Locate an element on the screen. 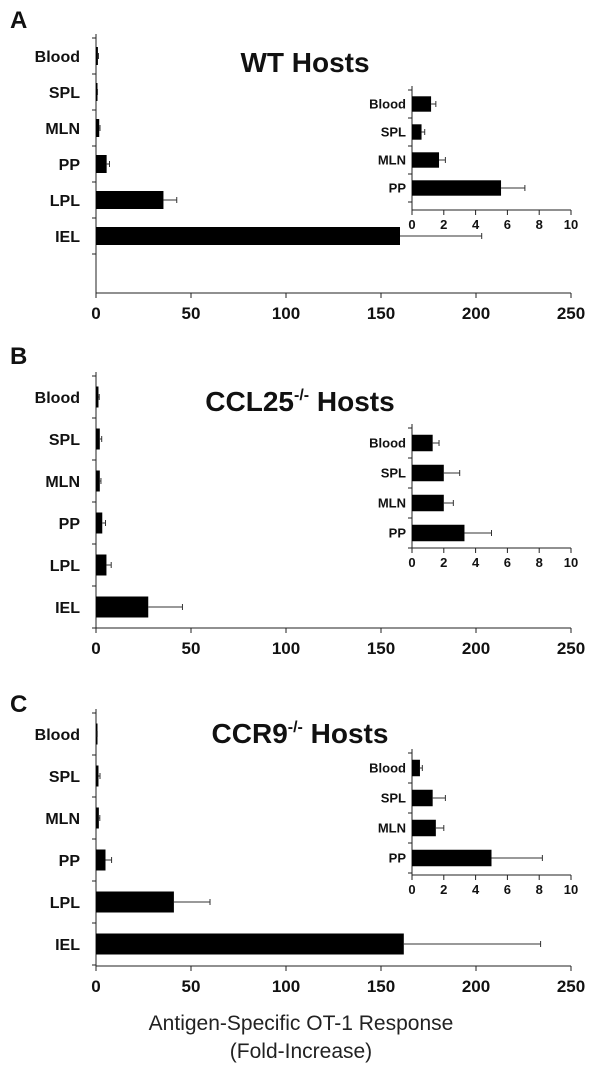 The height and width of the screenshot is (1076, 602). panel-letter: B is located at coordinates (18, 356).